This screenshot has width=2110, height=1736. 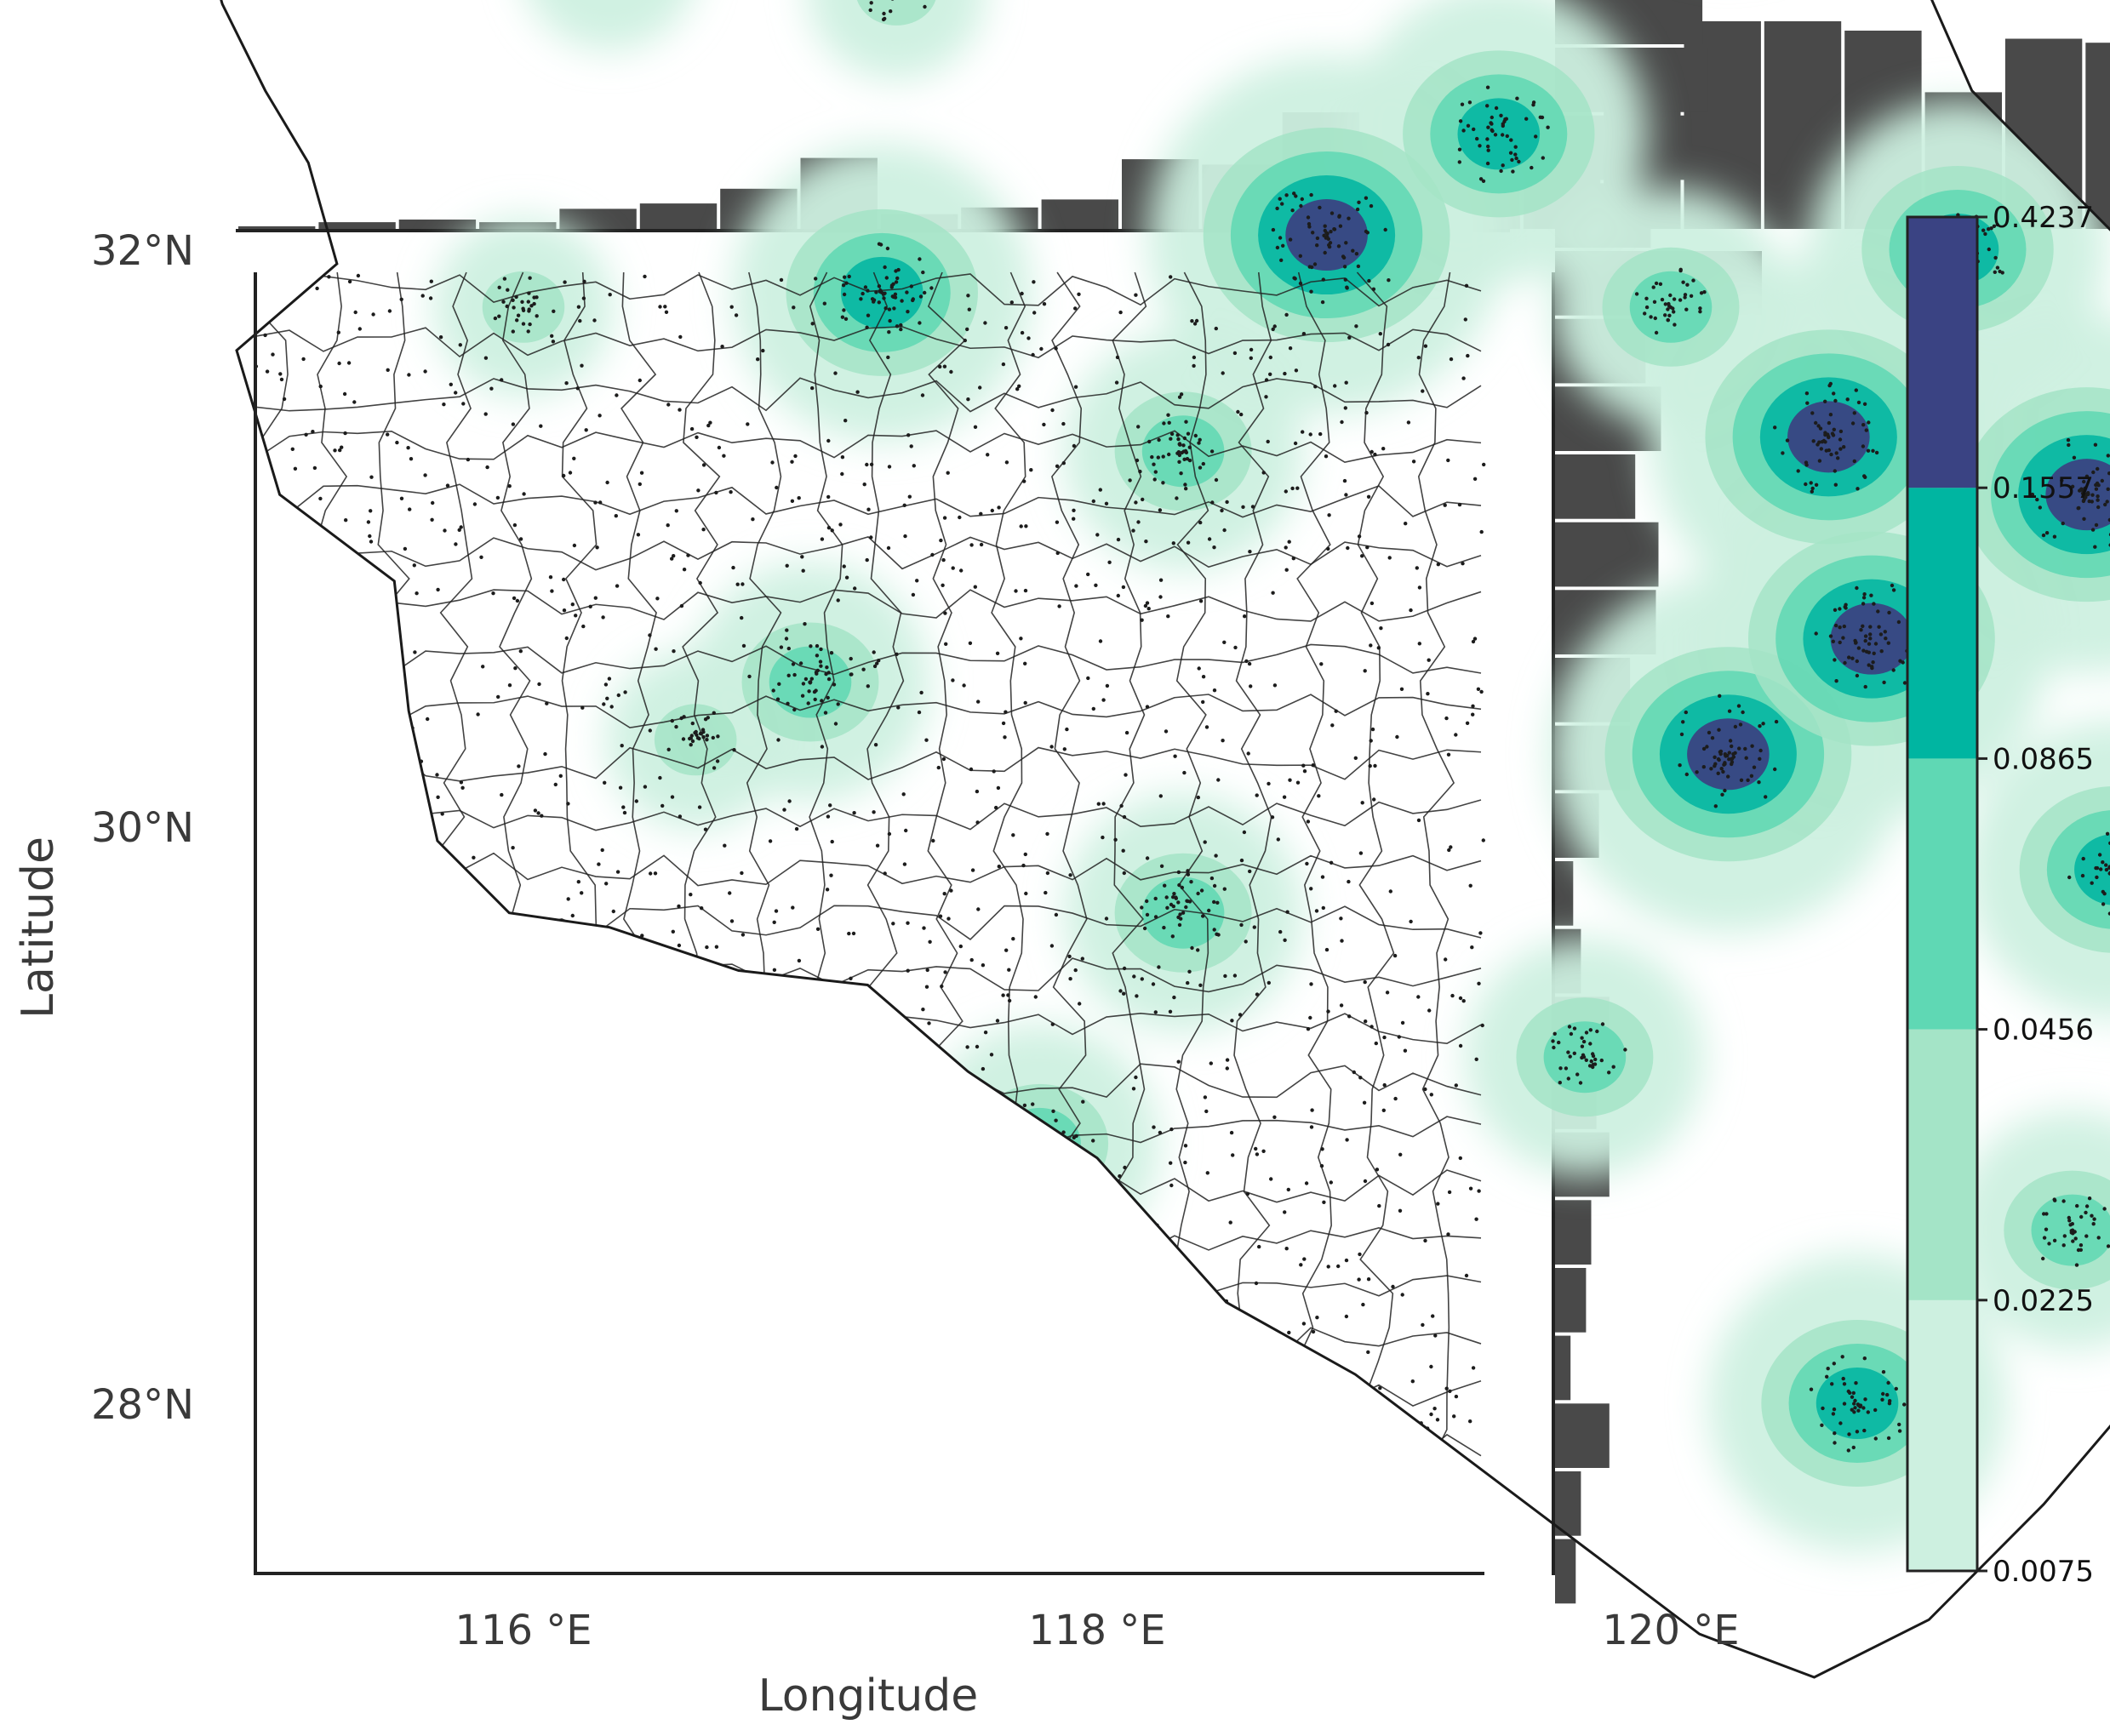 What do you see at coordinates (868, 1450) in the screenshot?
I see `boundary-line` at bounding box center [868, 1450].